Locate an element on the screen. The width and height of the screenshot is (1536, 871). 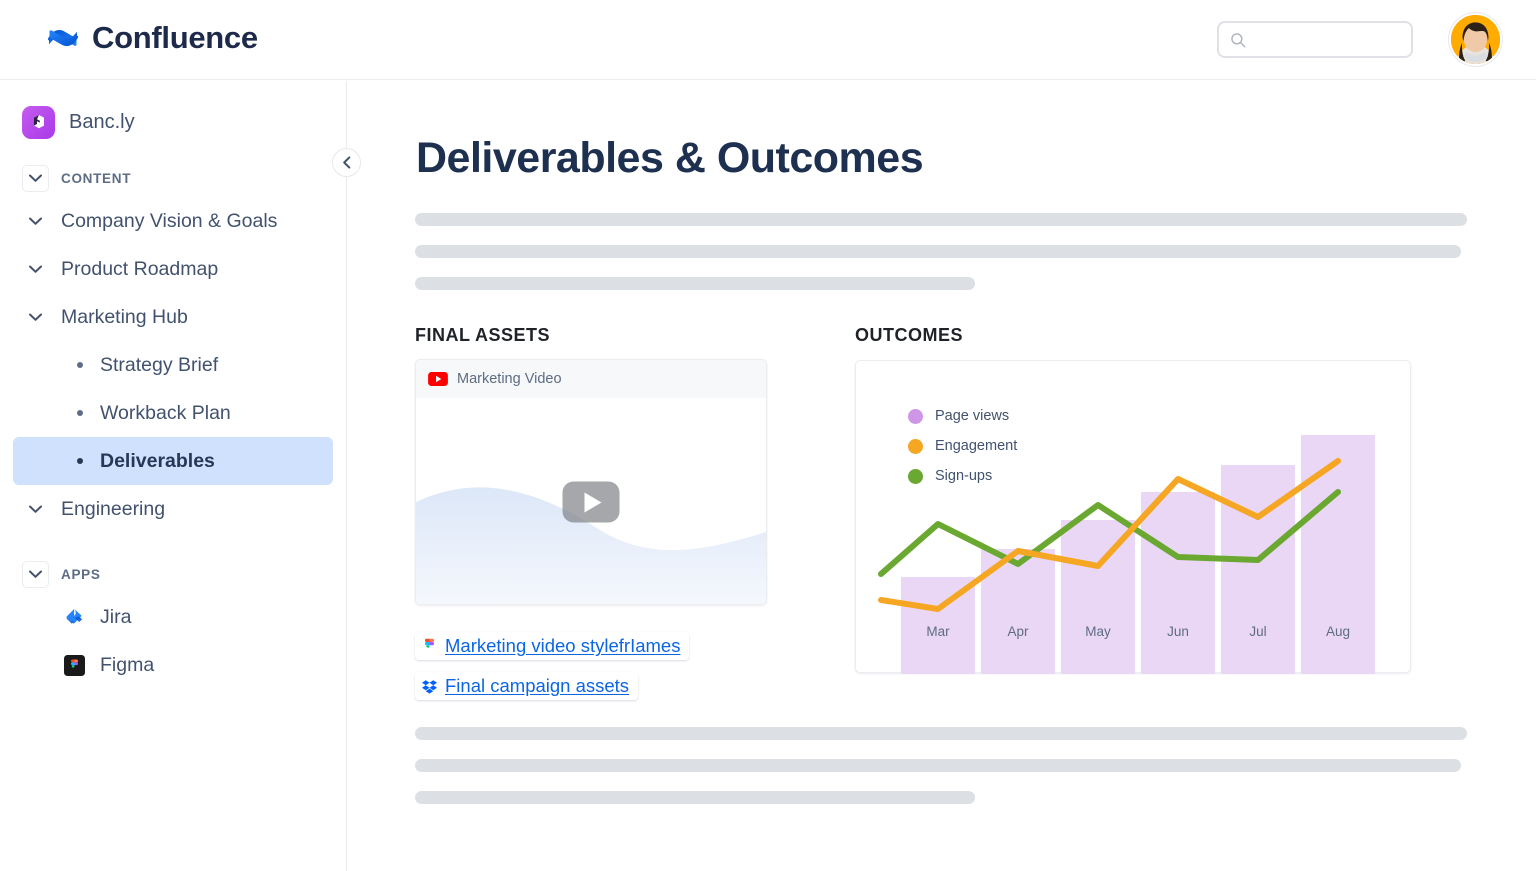
page-title: Deliverables & Outcomes is located at coordinates (670, 158).